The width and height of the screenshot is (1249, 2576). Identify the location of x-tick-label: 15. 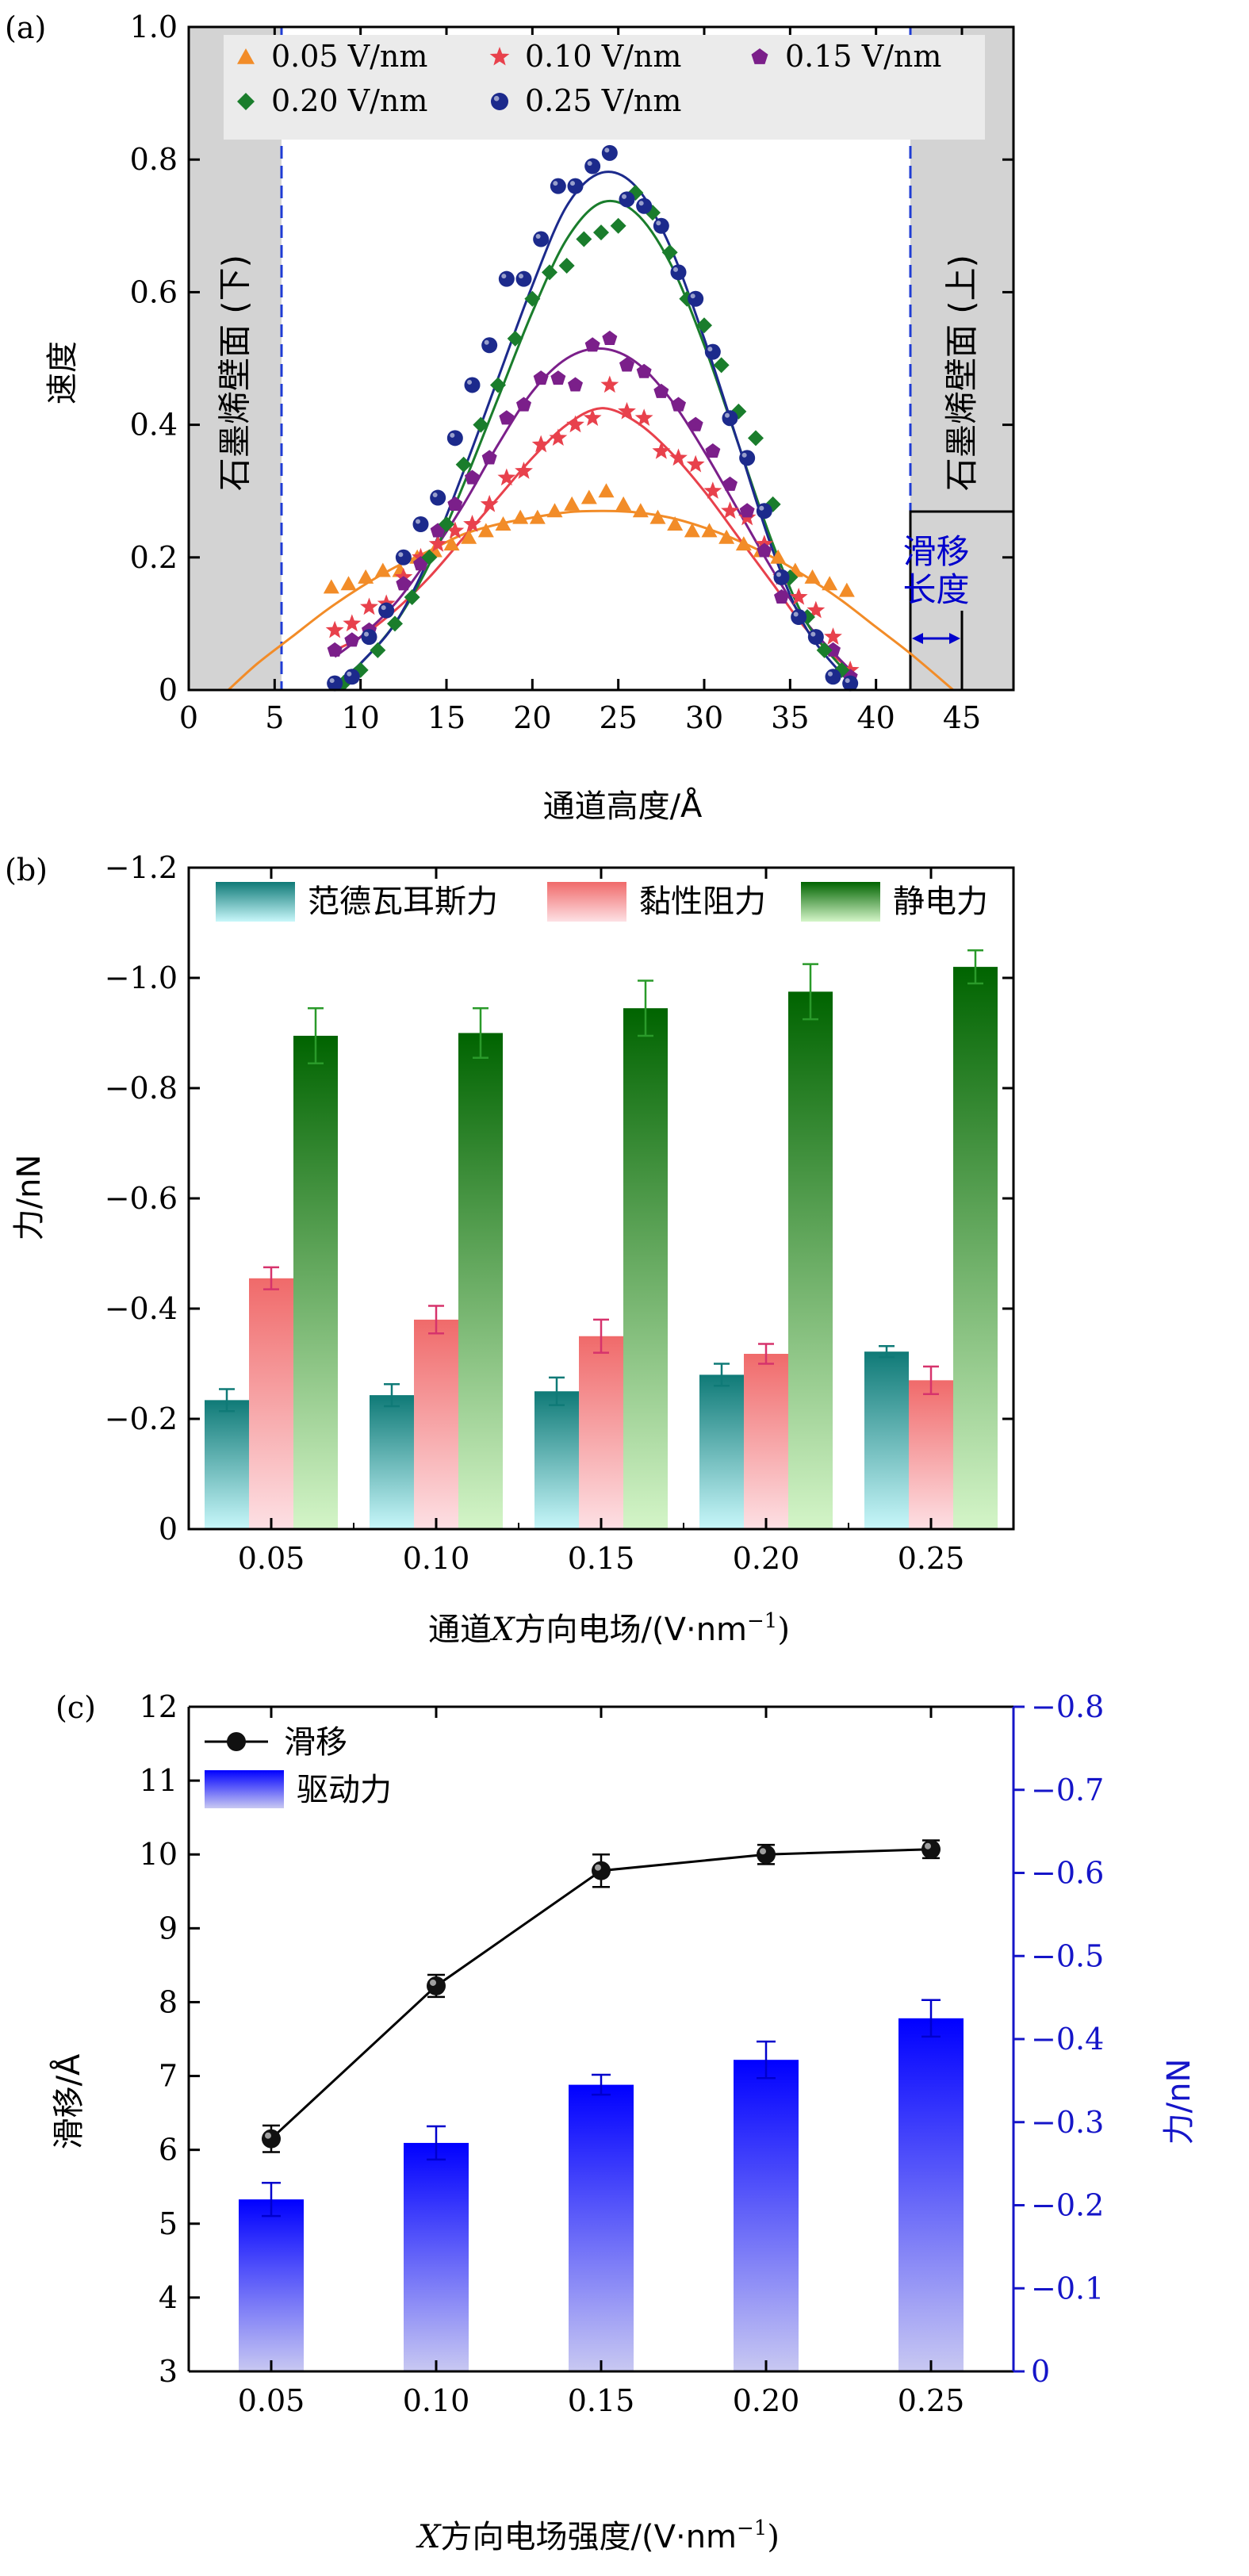
(446, 717).